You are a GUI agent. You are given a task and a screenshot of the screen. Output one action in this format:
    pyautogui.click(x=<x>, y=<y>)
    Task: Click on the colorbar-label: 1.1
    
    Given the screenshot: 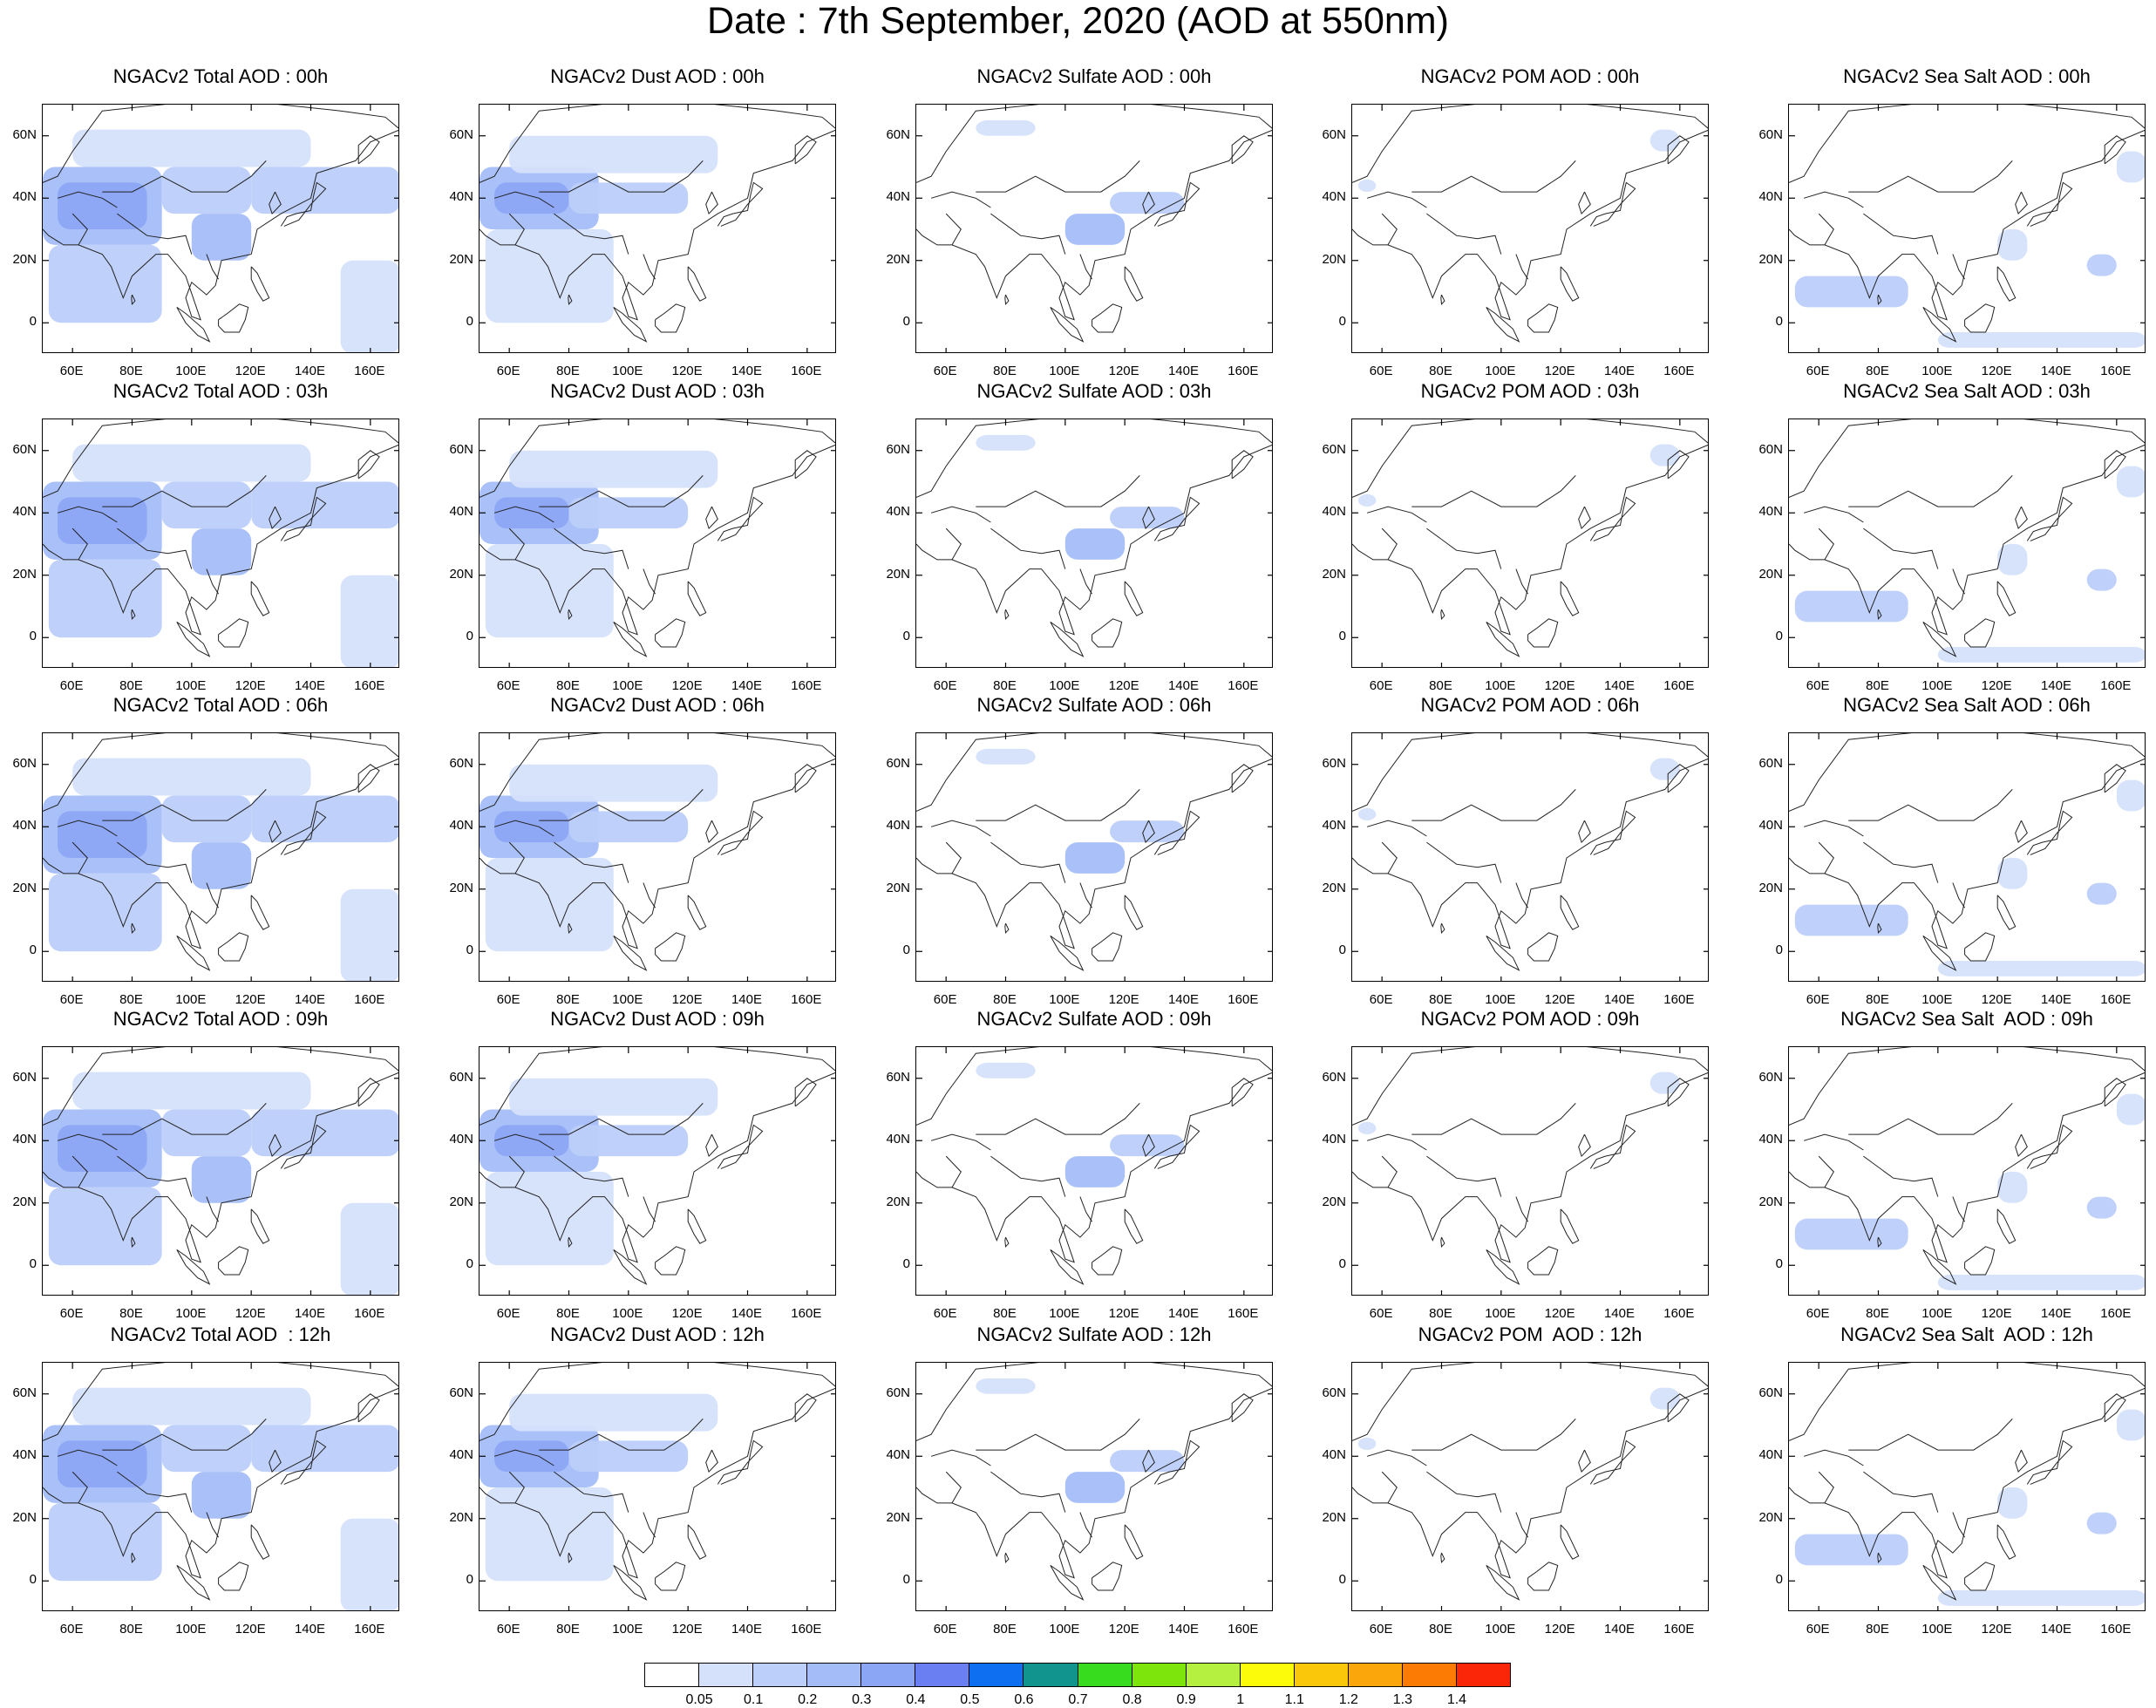 What is the action you would take?
    pyautogui.click(x=1294, y=1700)
    